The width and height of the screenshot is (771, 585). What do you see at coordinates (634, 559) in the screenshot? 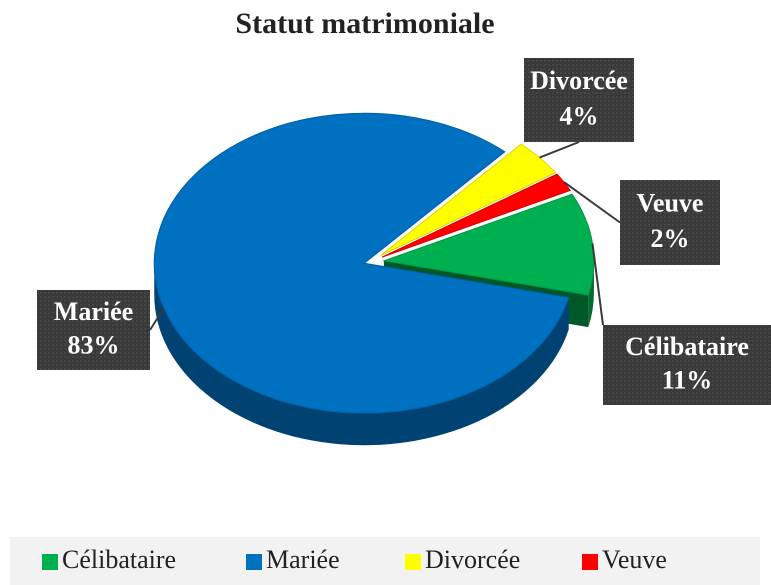
I see `legend-label: Veuve` at bounding box center [634, 559].